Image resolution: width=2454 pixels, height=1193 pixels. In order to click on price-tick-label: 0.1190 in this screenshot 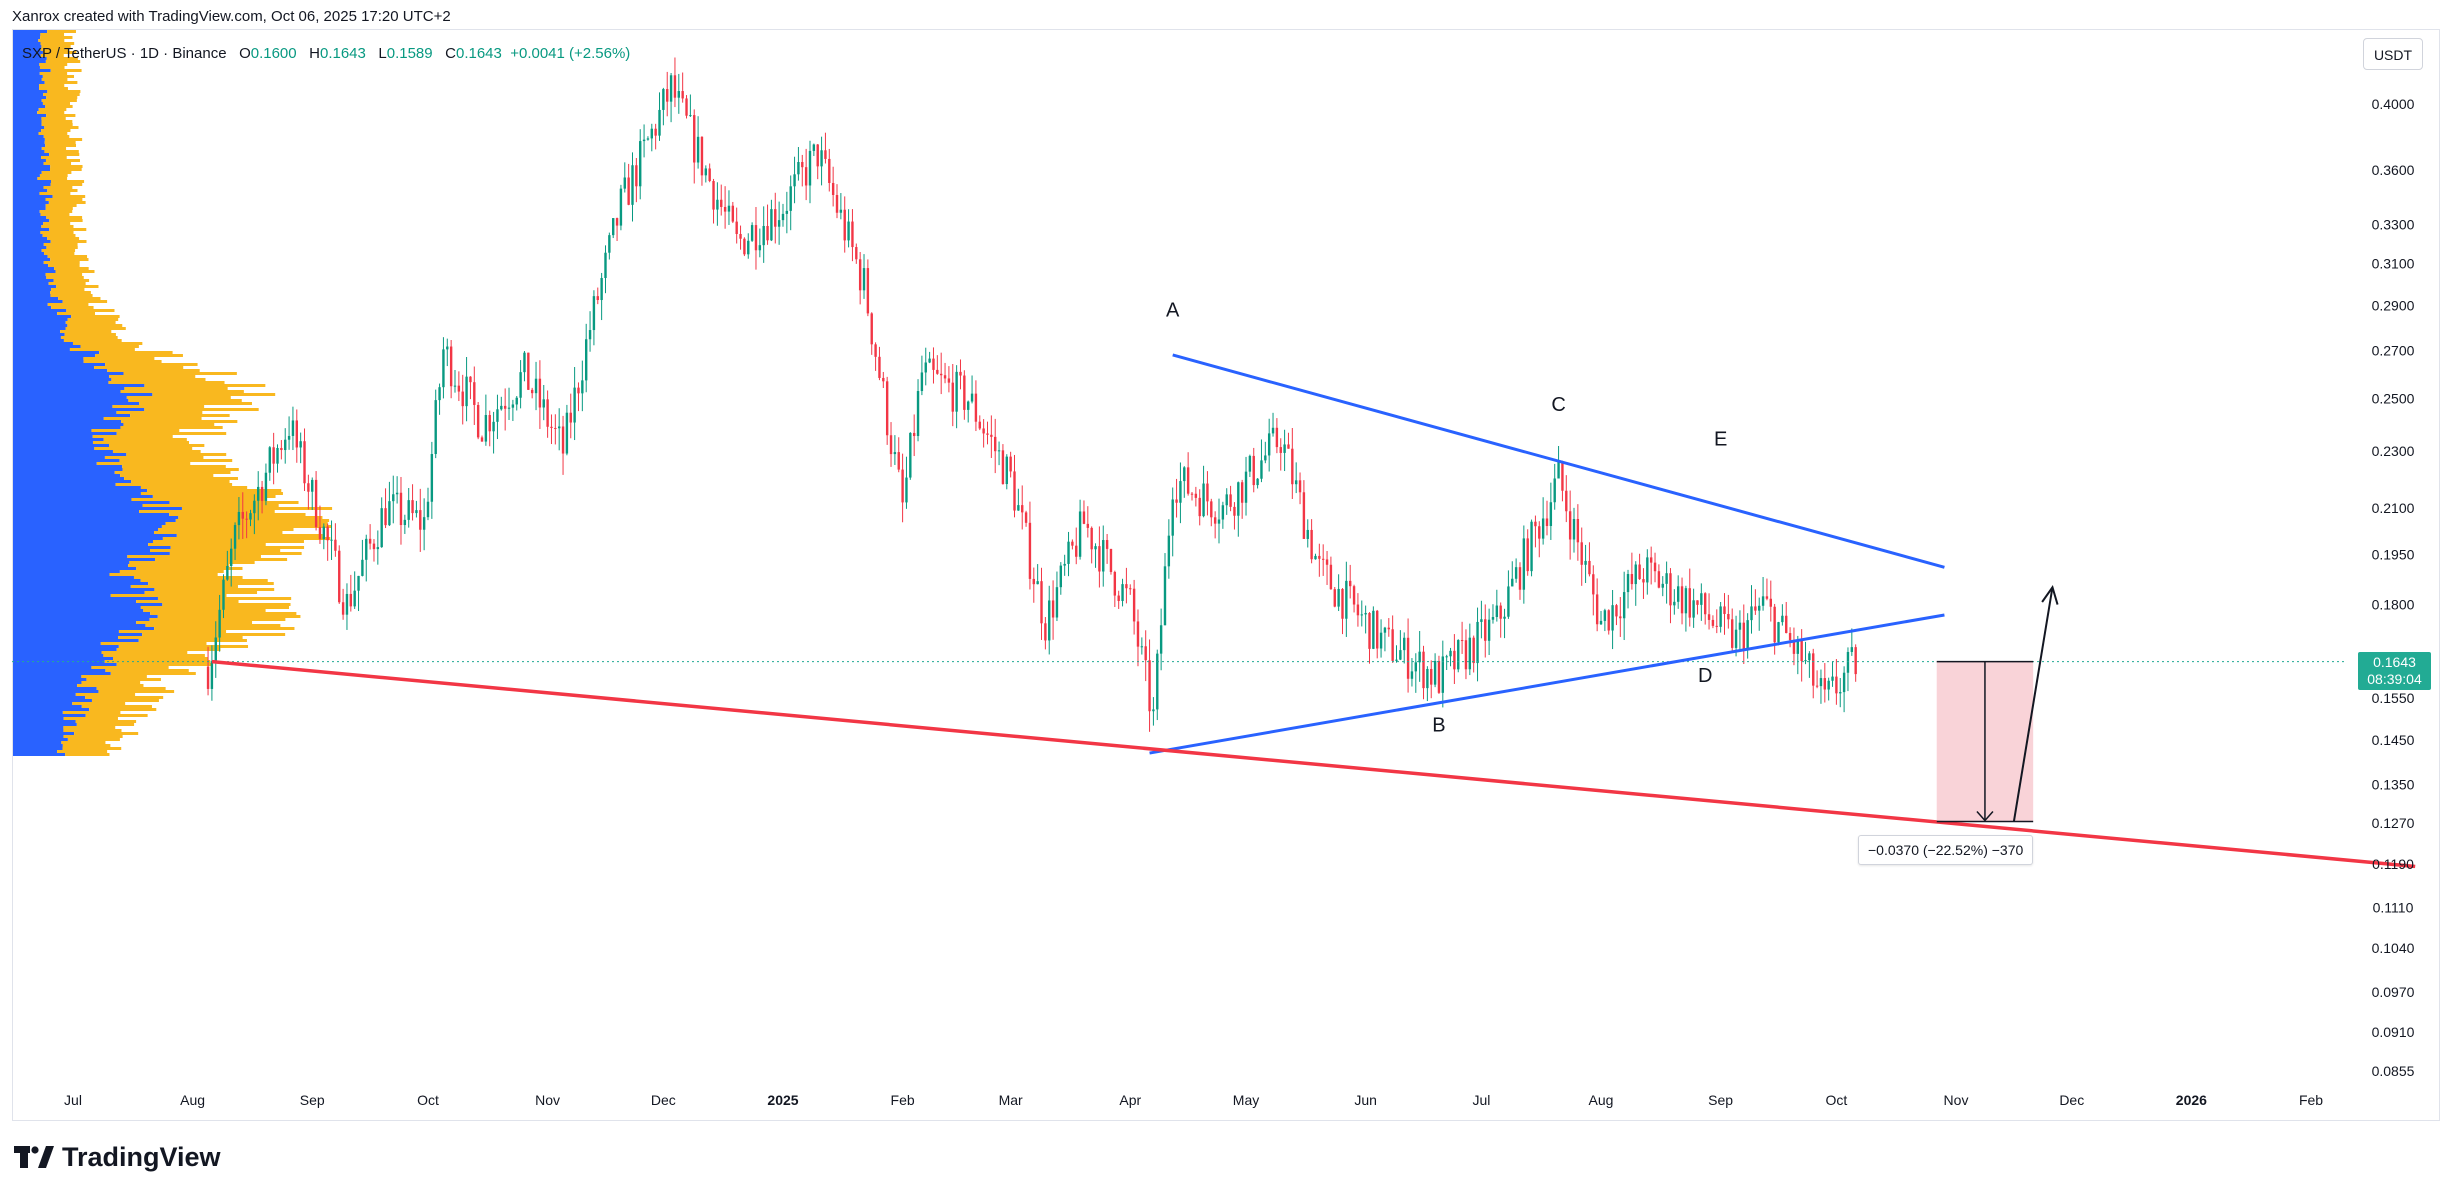, I will do `click(2393, 864)`.